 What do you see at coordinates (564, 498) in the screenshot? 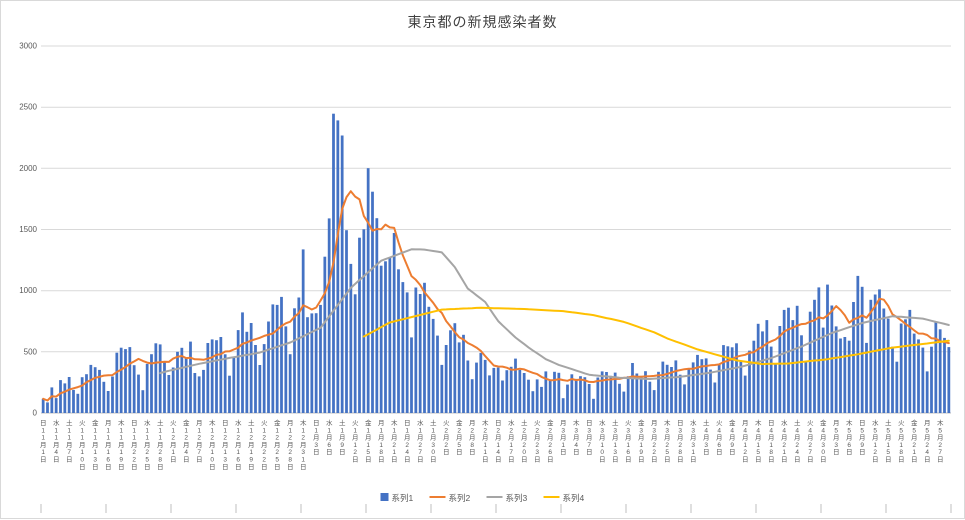
I see `legend-item-系列4: 系列4` at bounding box center [564, 498].